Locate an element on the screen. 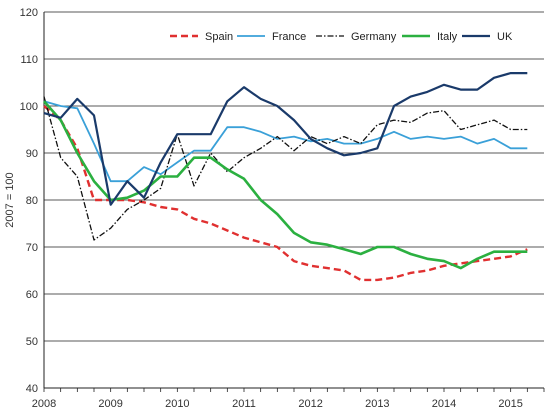 The height and width of the screenshot is (419, 550). y-tick-label: 120 is located at coordinates (29, 13).